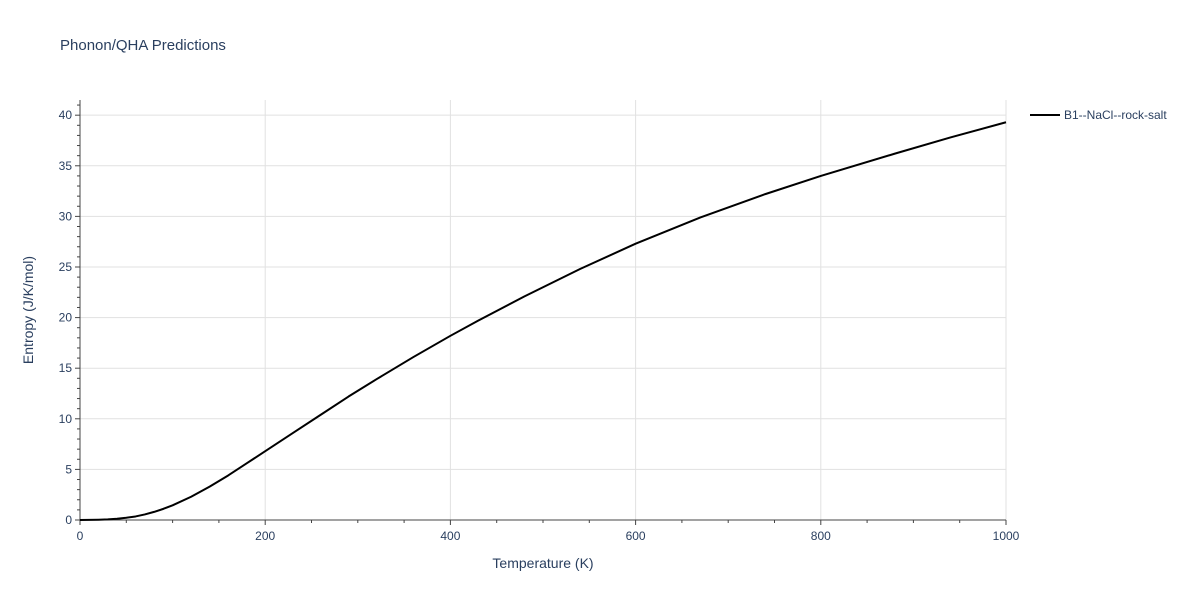 This screenshot has height=600, width=1200. Describe the element at coordinates (68, 469) in the screenshot. I see `y-tick-label: 5` at that location.